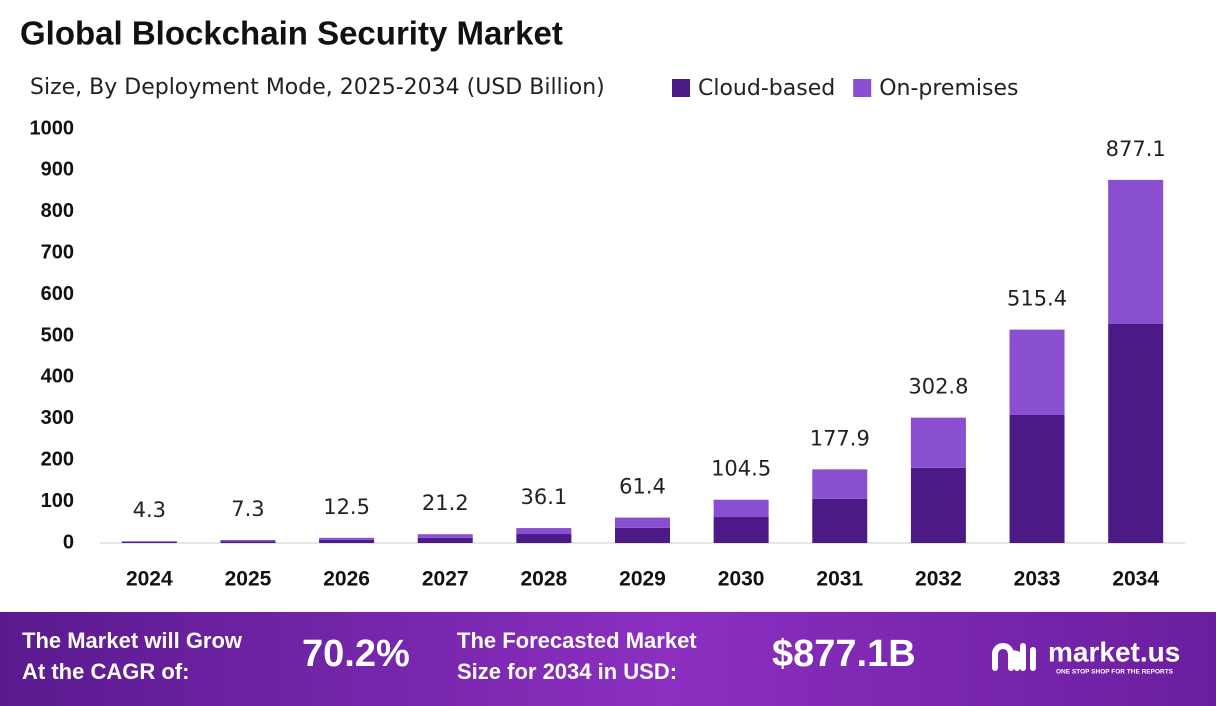 This screenshot has height=706, width=1216. What do you see at coordinates (57, 170) in the screenshot?
I see `y-tick-label: 900` at bounding box center [57, 170].